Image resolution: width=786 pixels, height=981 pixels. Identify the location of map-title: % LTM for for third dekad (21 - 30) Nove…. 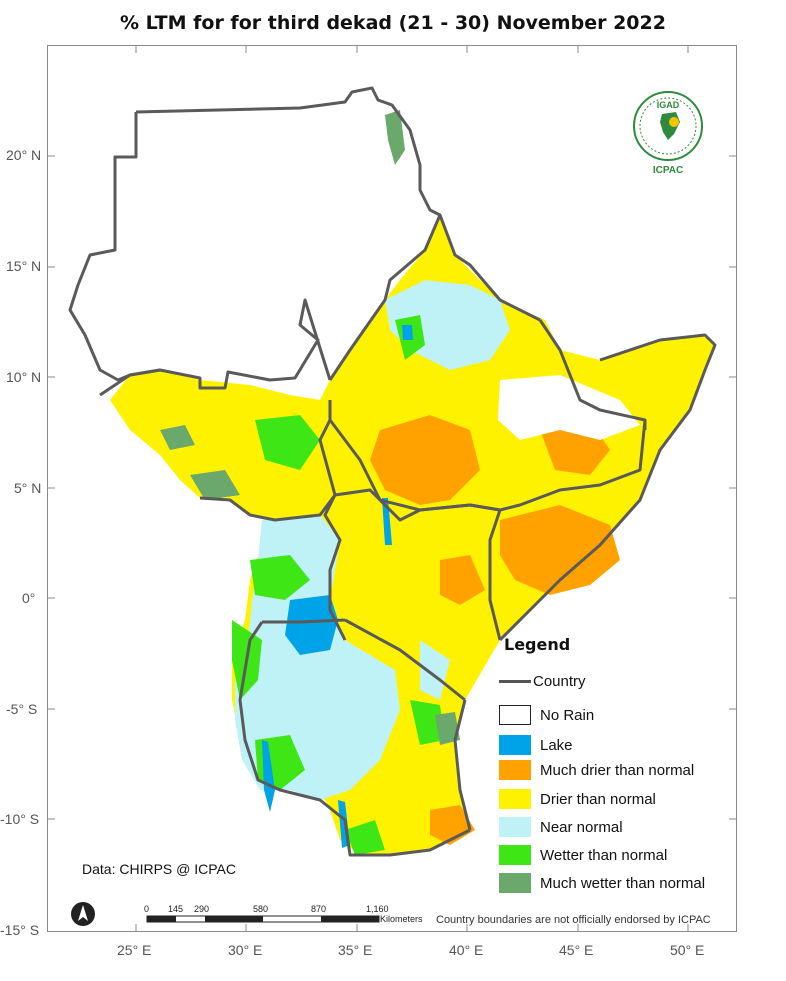
(393, 23).